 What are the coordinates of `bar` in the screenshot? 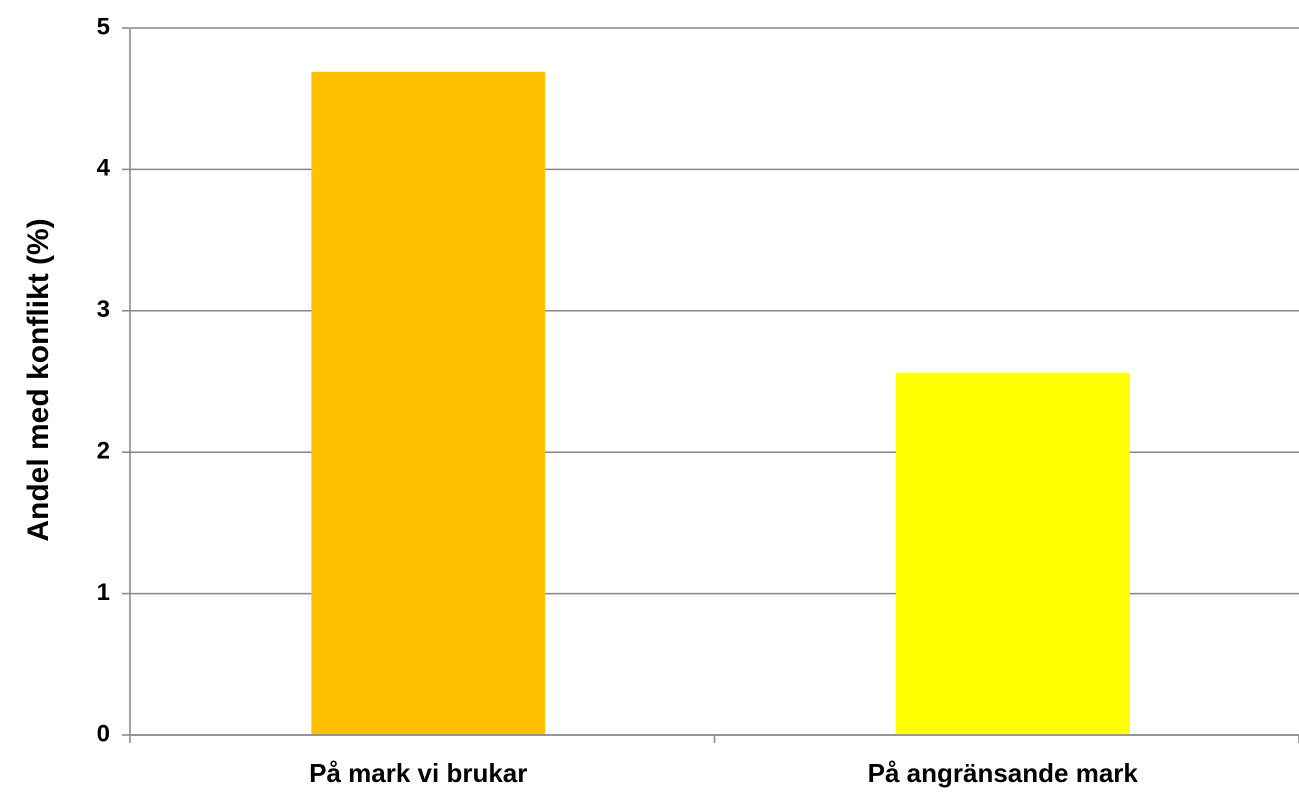 It's located at (1012, 554).